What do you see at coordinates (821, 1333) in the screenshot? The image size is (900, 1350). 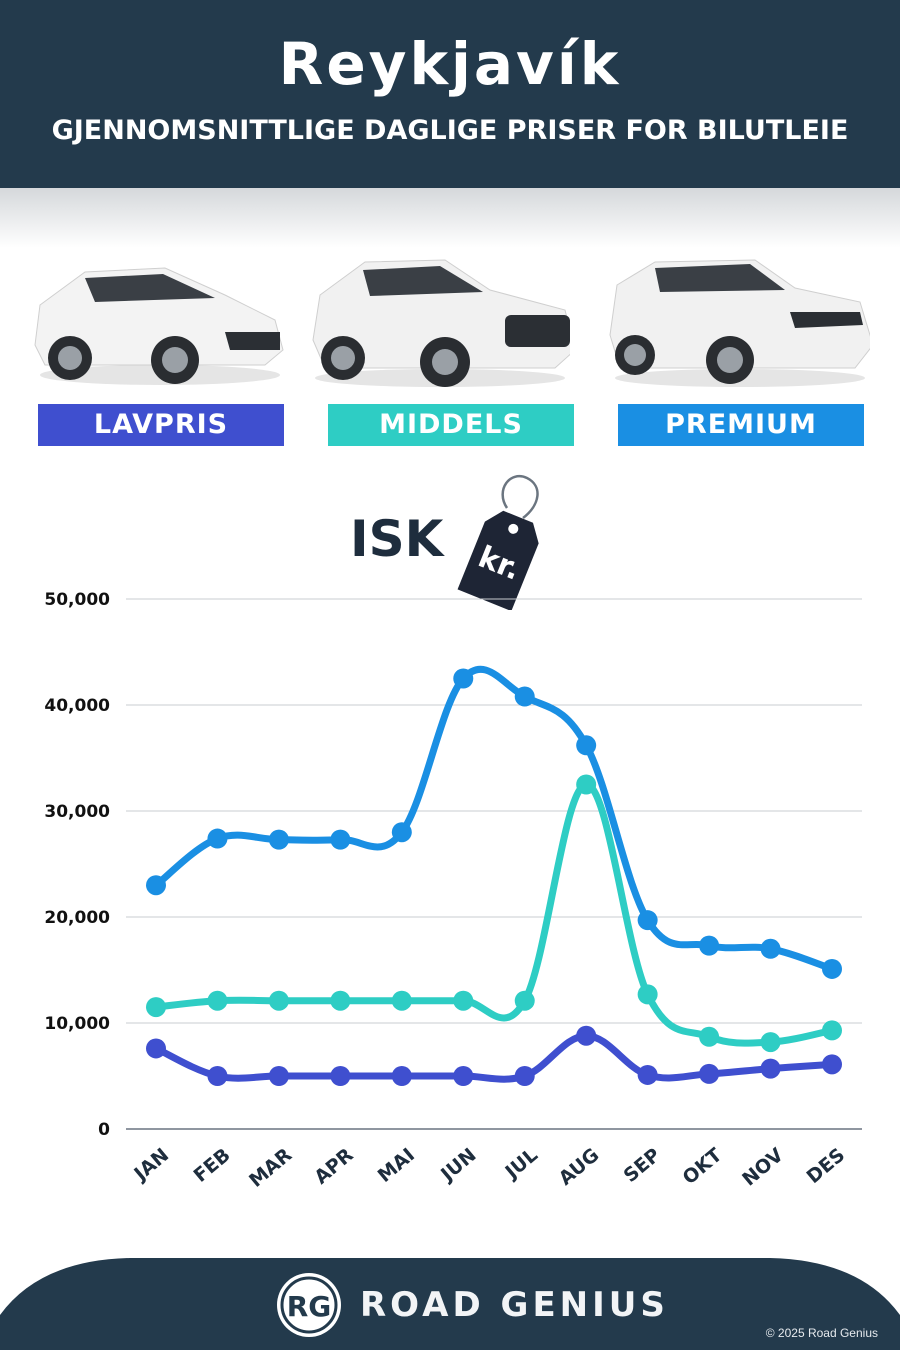 I see `copyright-text: © 2025 Road Genius` at bounding box center [821, 1333].